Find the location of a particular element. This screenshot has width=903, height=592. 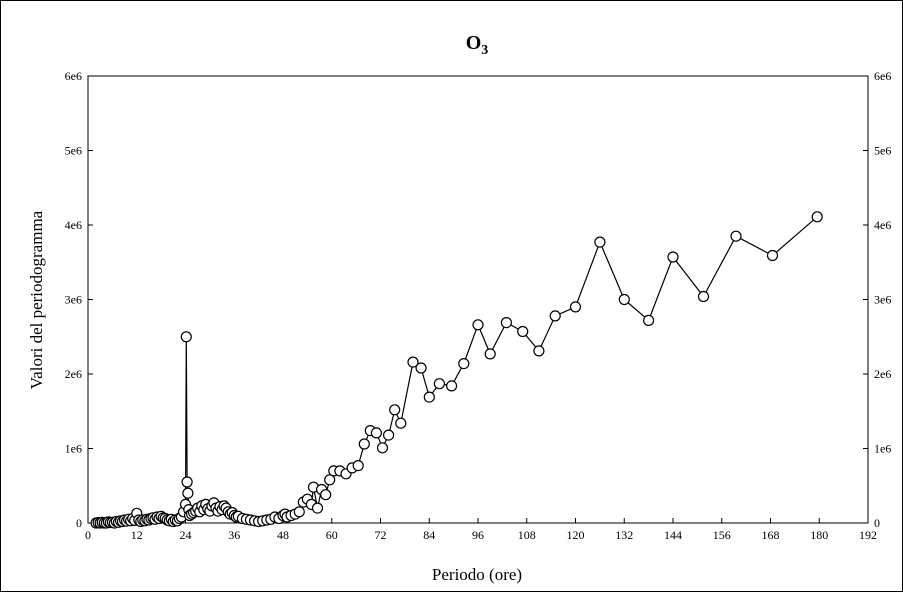

x-tick-label: 168 is located at coordinates (771, 535).